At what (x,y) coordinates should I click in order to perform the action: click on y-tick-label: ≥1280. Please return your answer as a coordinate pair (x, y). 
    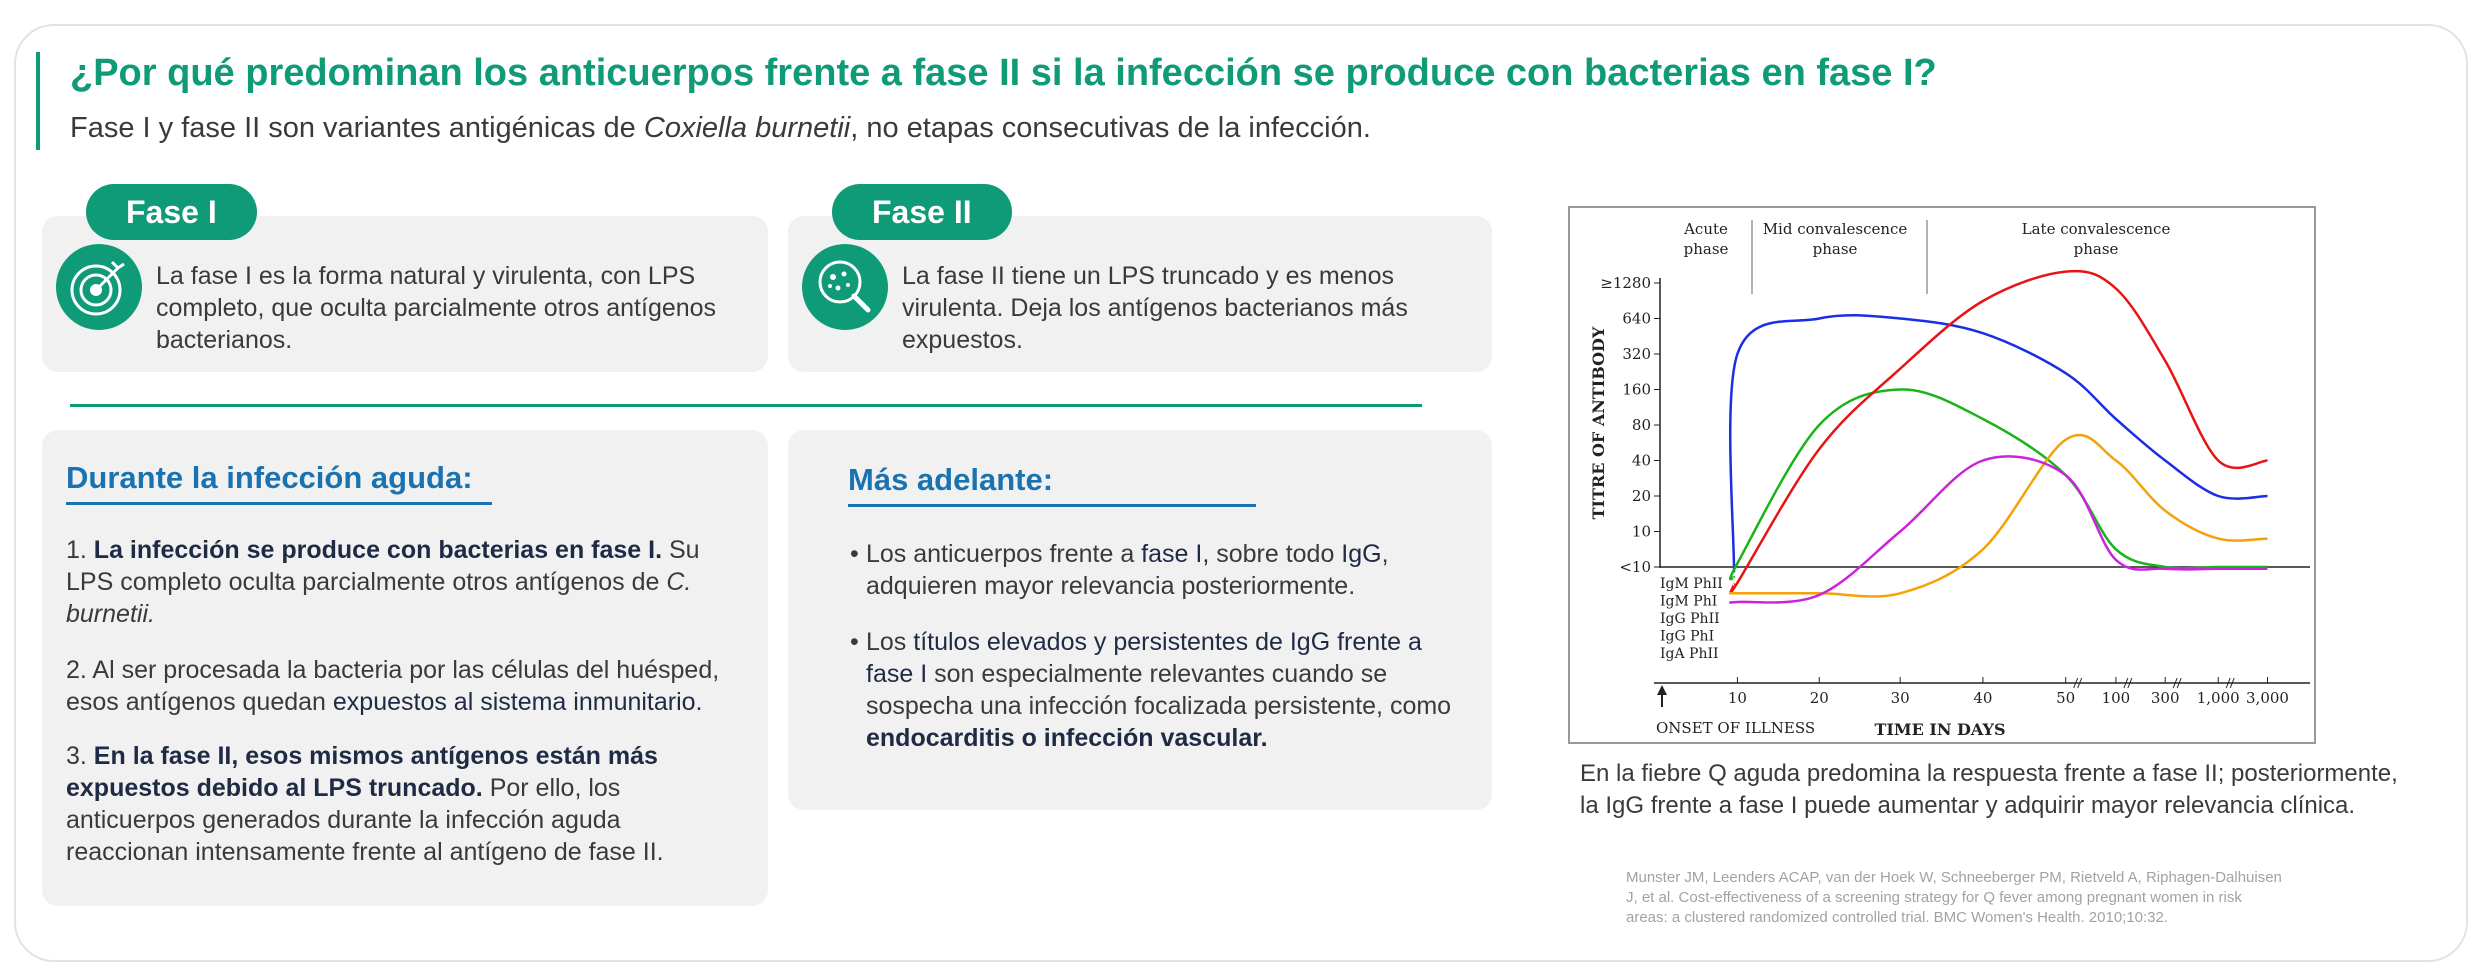
    Looking at the image, I should click on (1625, 283).